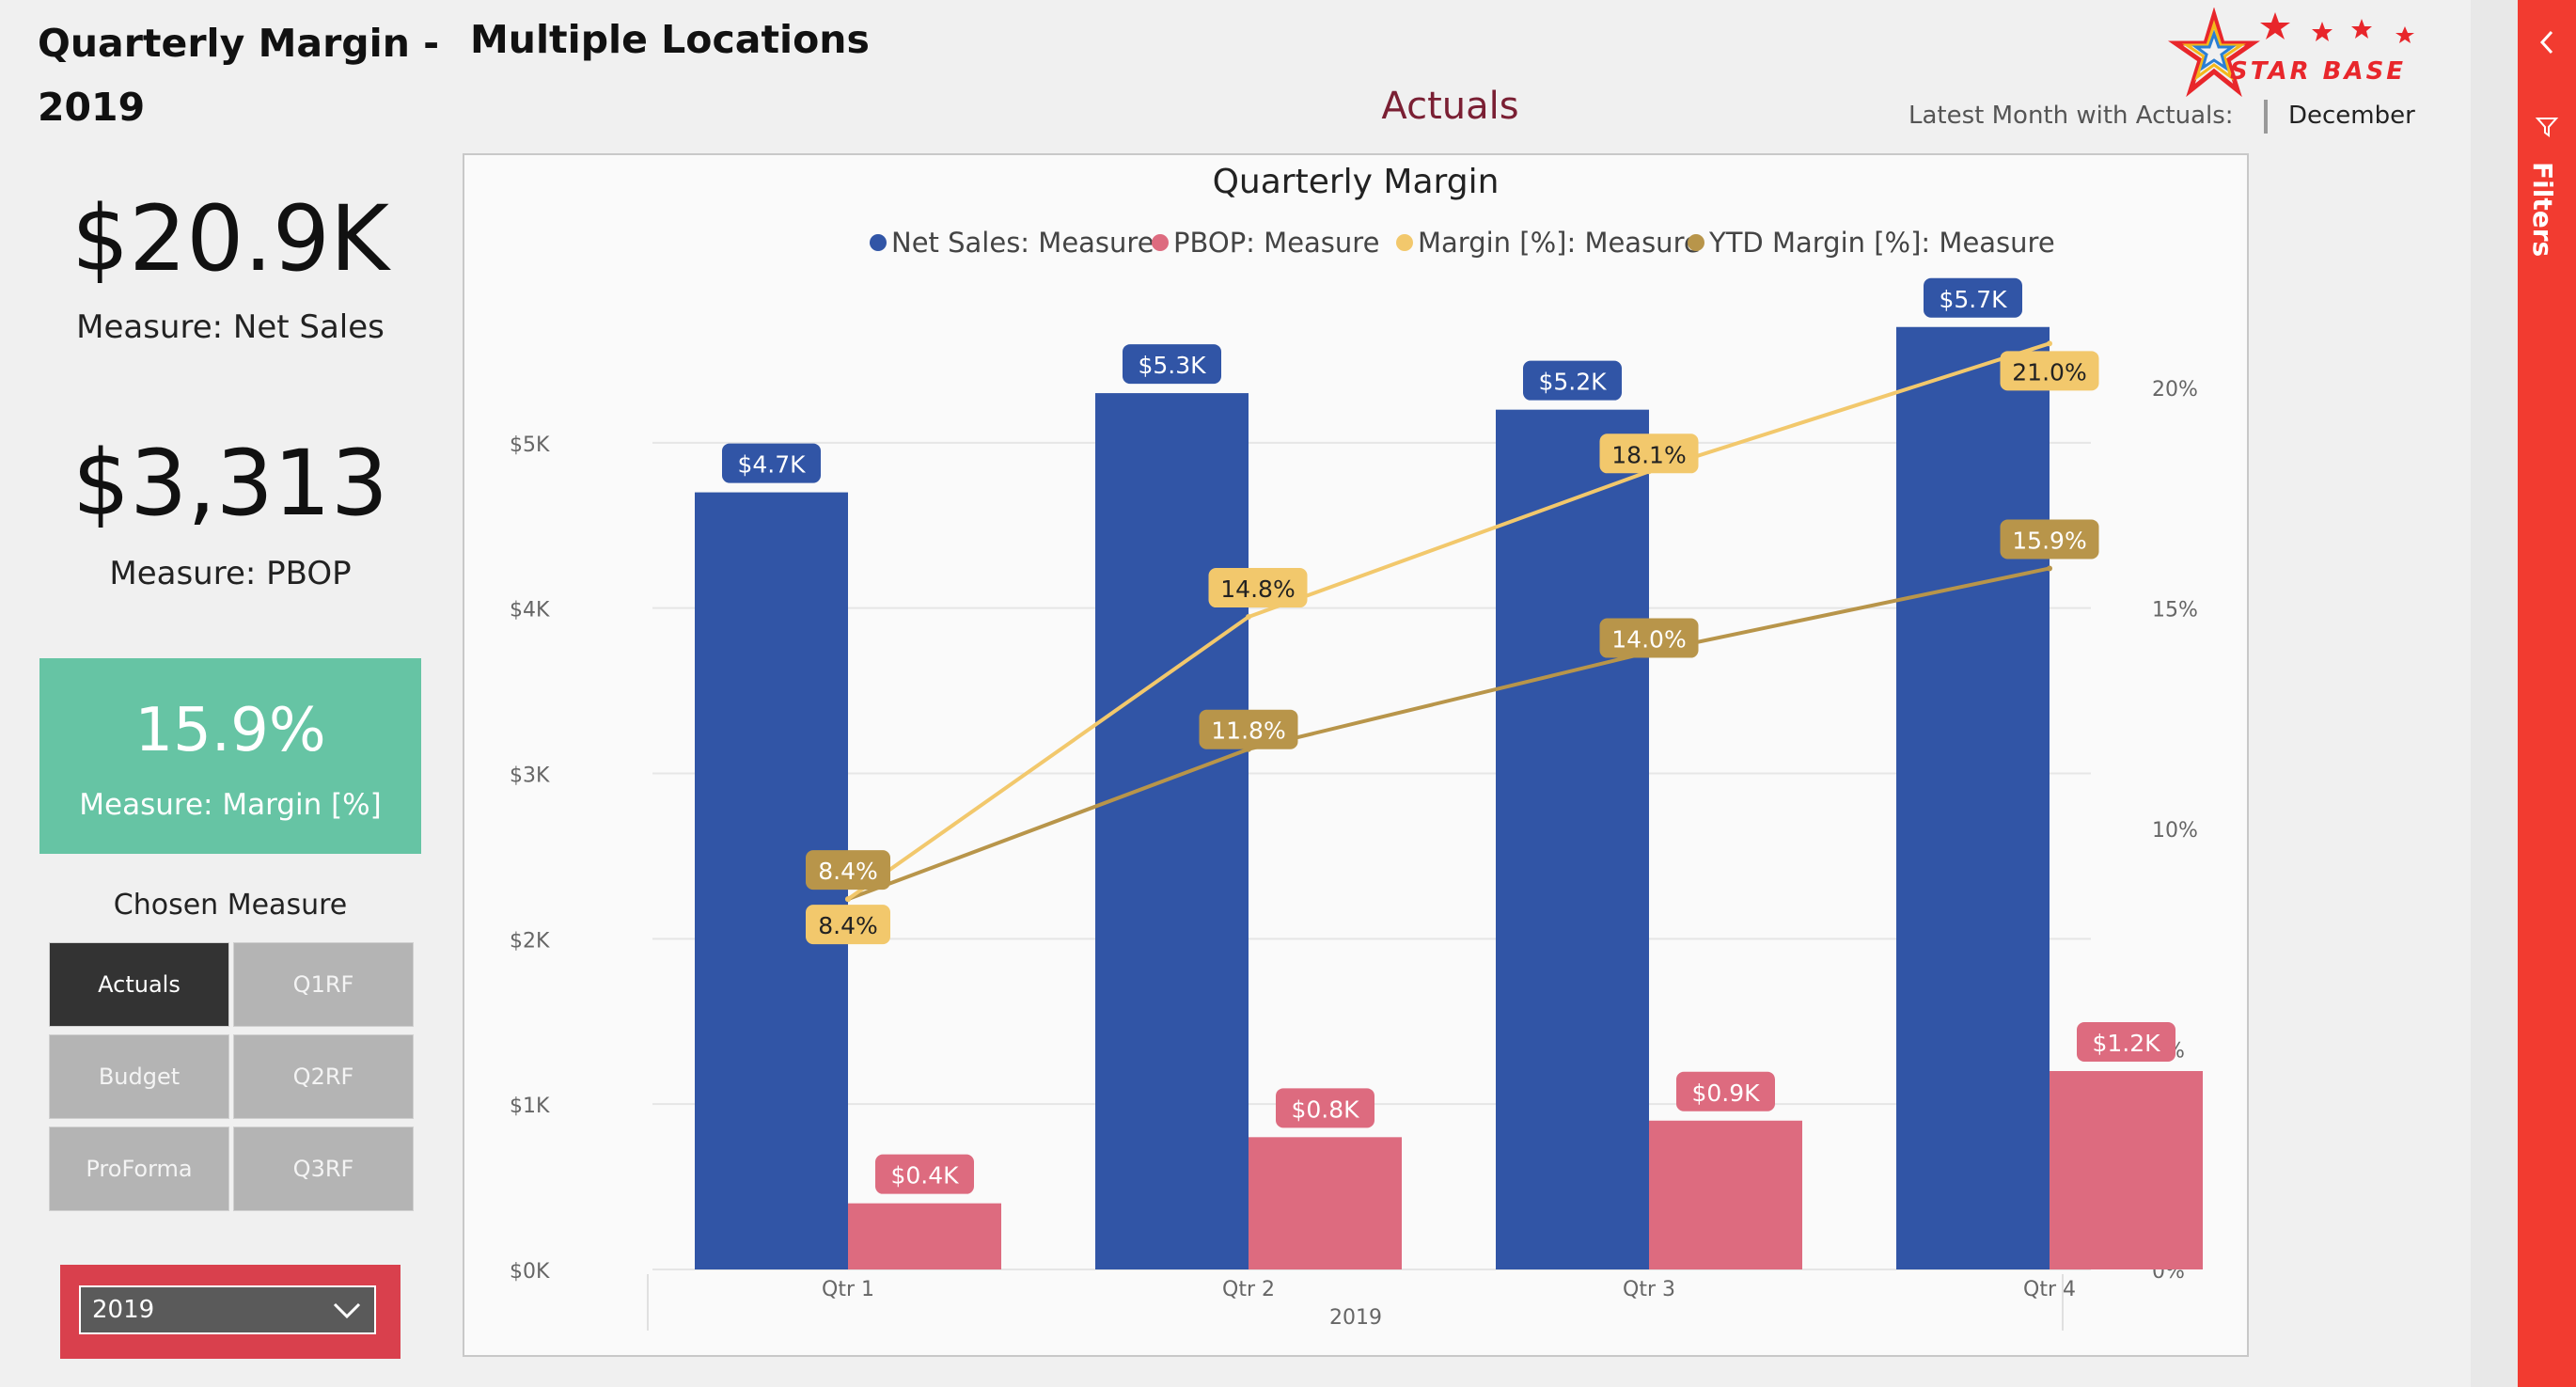  What do you see at coordinates (1249, 1289) in the screenshot?
I see `x-tick-2: Qtr 2` at bounding box center [1249, 1289].